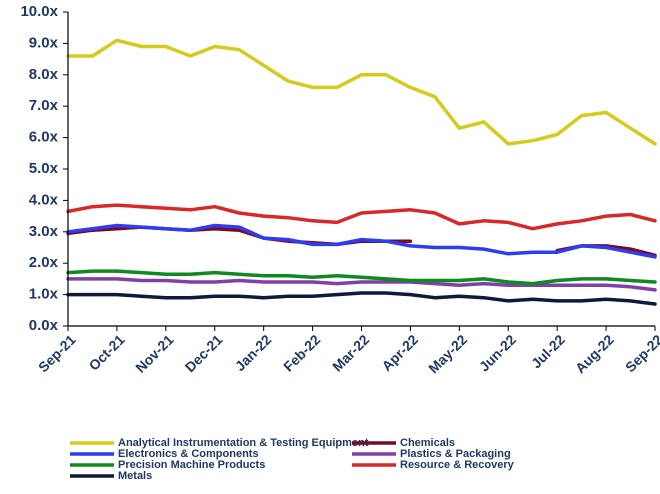 The height and width of the screenshot is (494, 660). What do you see at coordinates (350, 352) in the screenshot?
I see `x-tick-label: Mar-22` at bounding box center [350, 352].